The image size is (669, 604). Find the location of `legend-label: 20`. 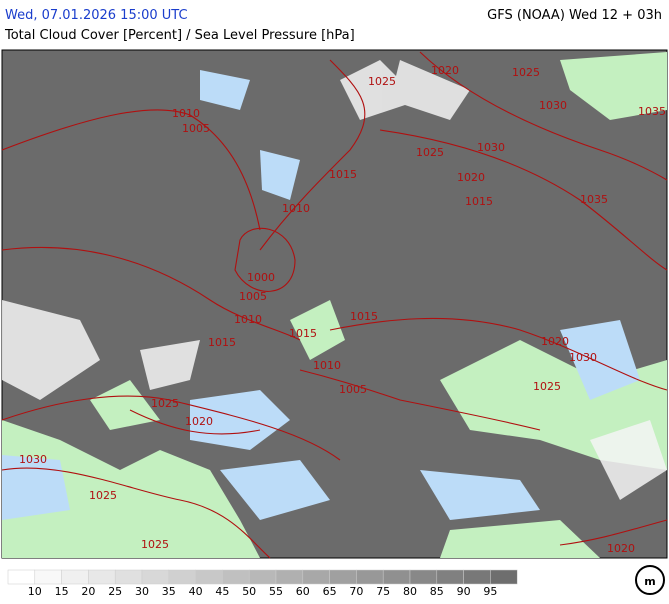

legend-label: 20 is located at coordinates (88, 591).